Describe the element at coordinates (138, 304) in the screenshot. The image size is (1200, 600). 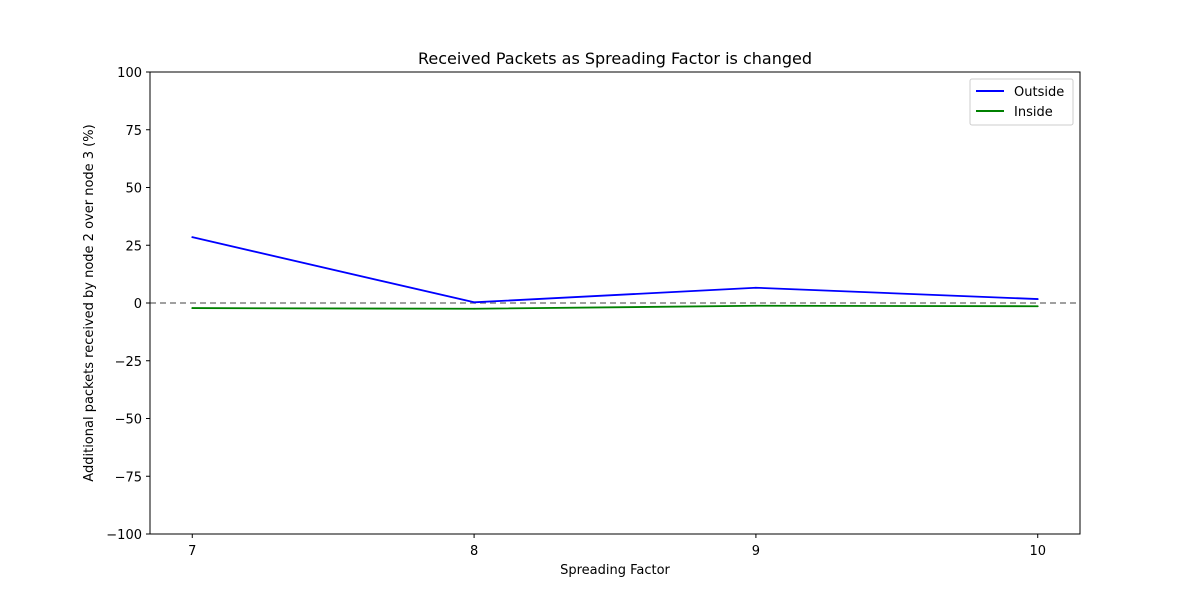
I see `y-tick-label: 0` at that location.